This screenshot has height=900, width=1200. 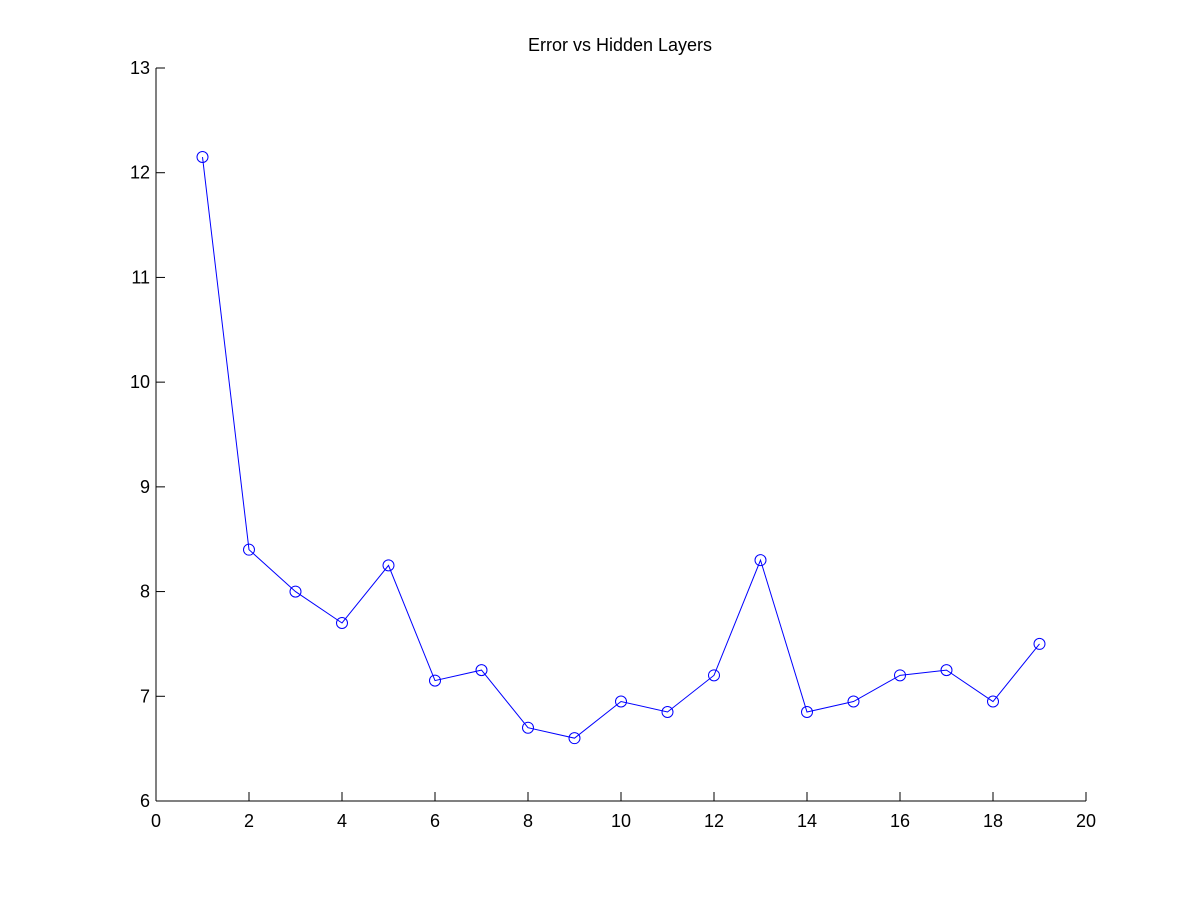 What do you see at coordinates (993, 821) in the screenshot?
I see `x-tick-label: 18` at bounding box center [993, 821].